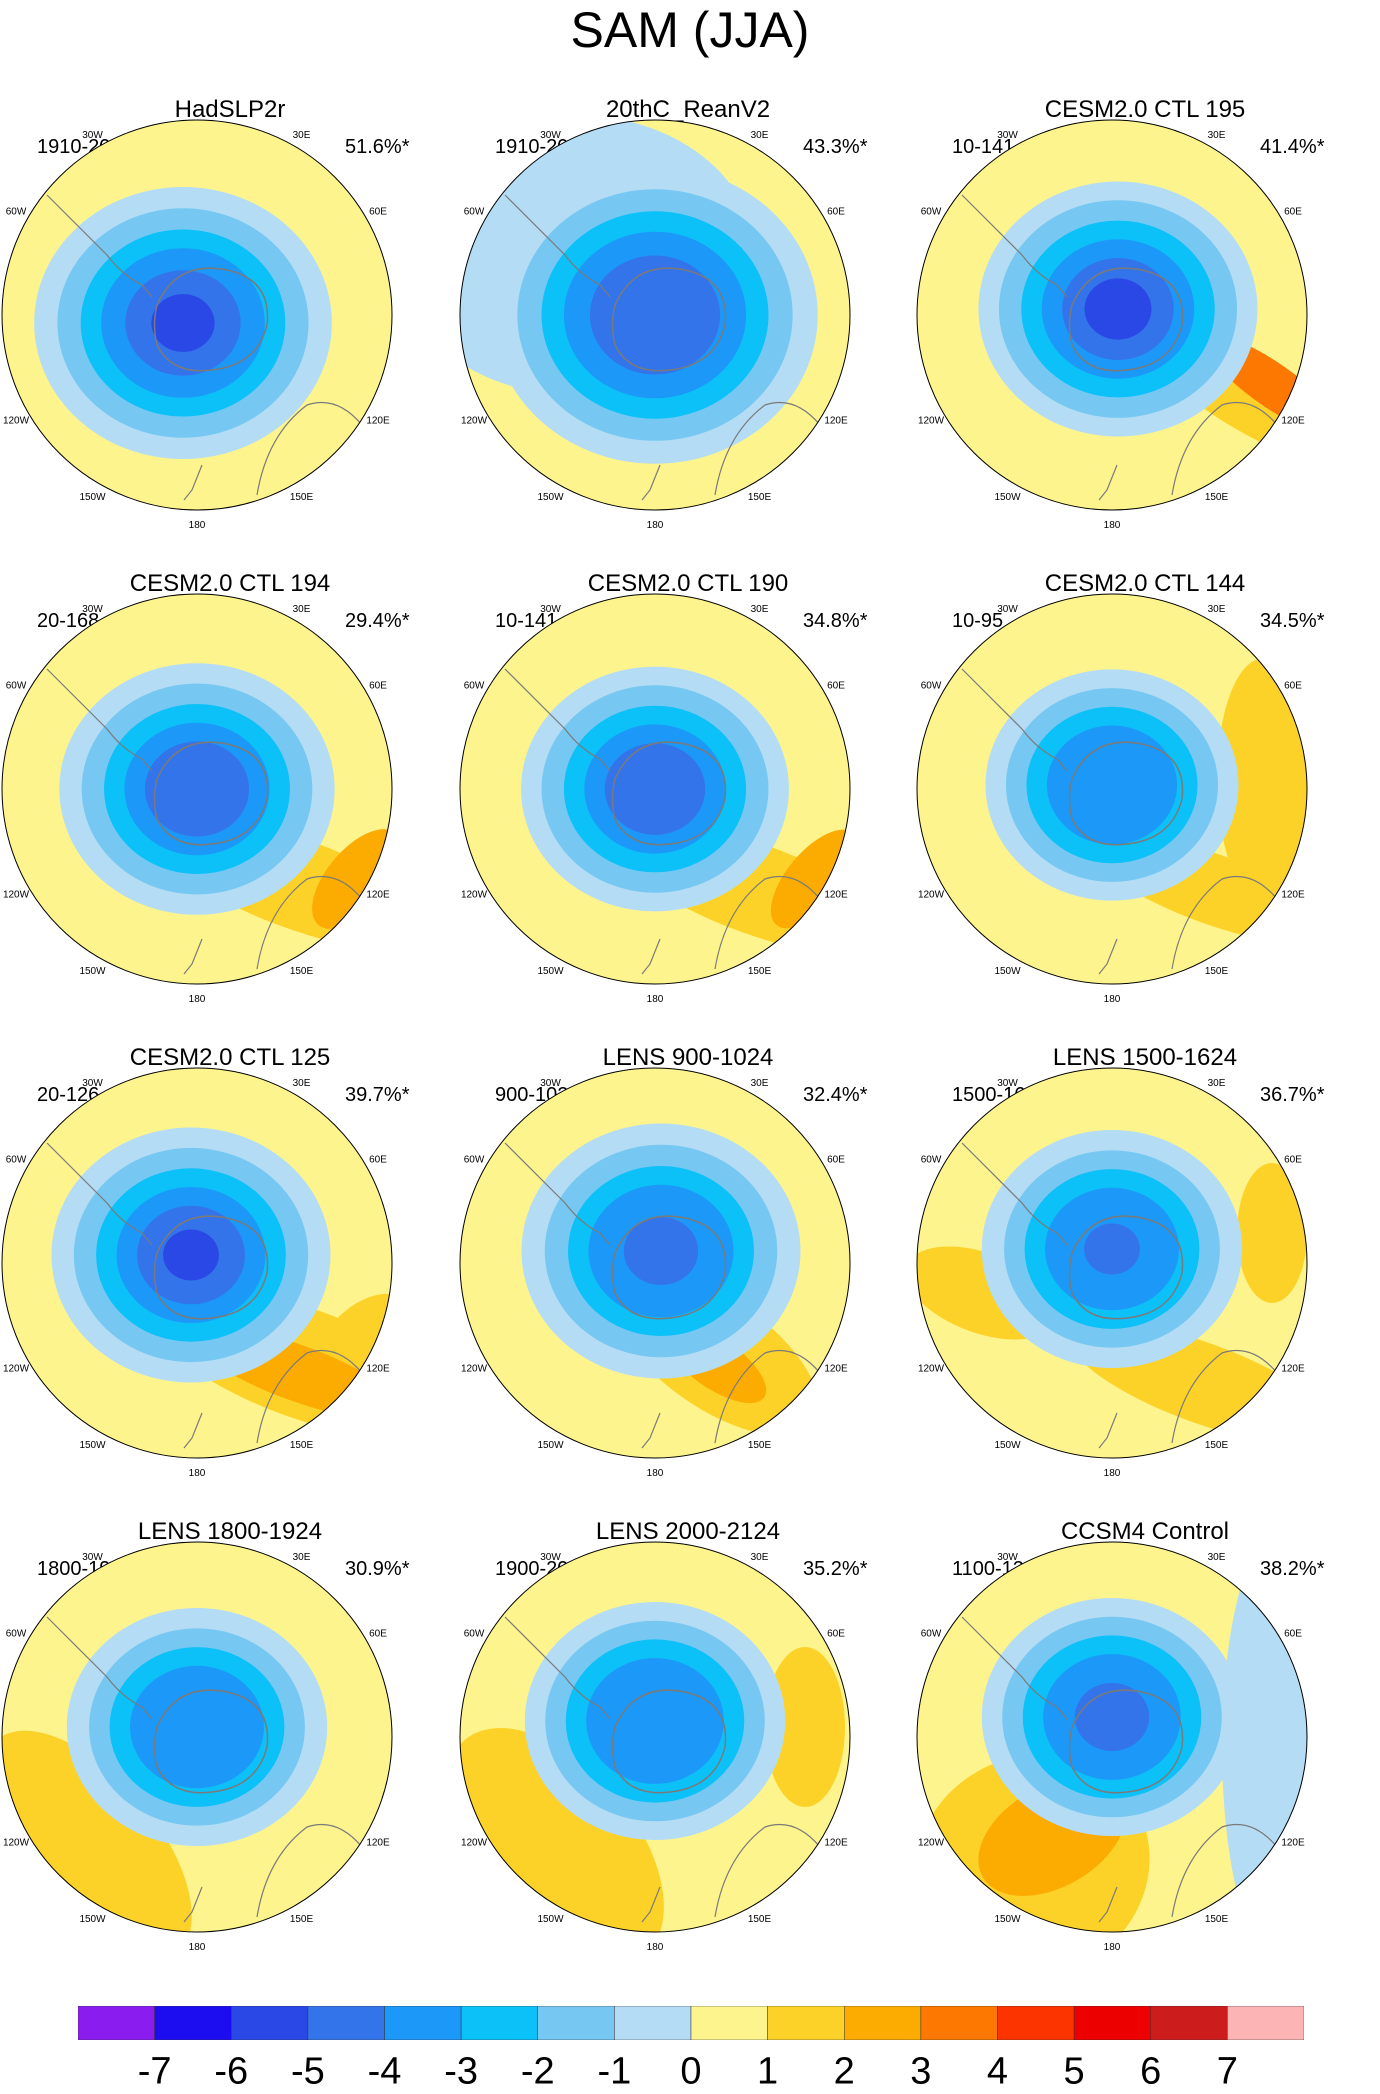 Image resolution: width=1380 pixels, height=2094 pixels. I want to click on panel-variance-percent: 36.7%*, so click(1292, 1095).